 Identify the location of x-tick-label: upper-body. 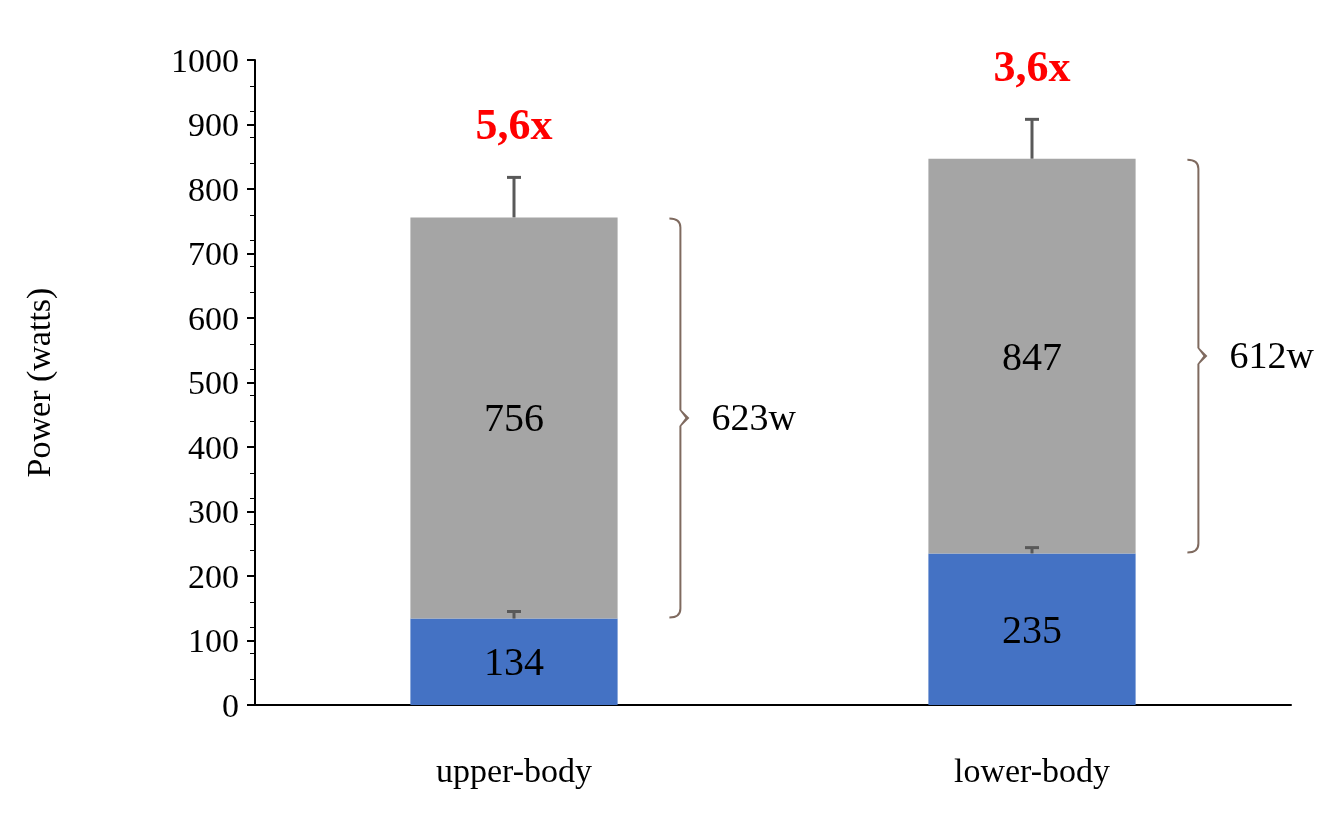
(514, 770).